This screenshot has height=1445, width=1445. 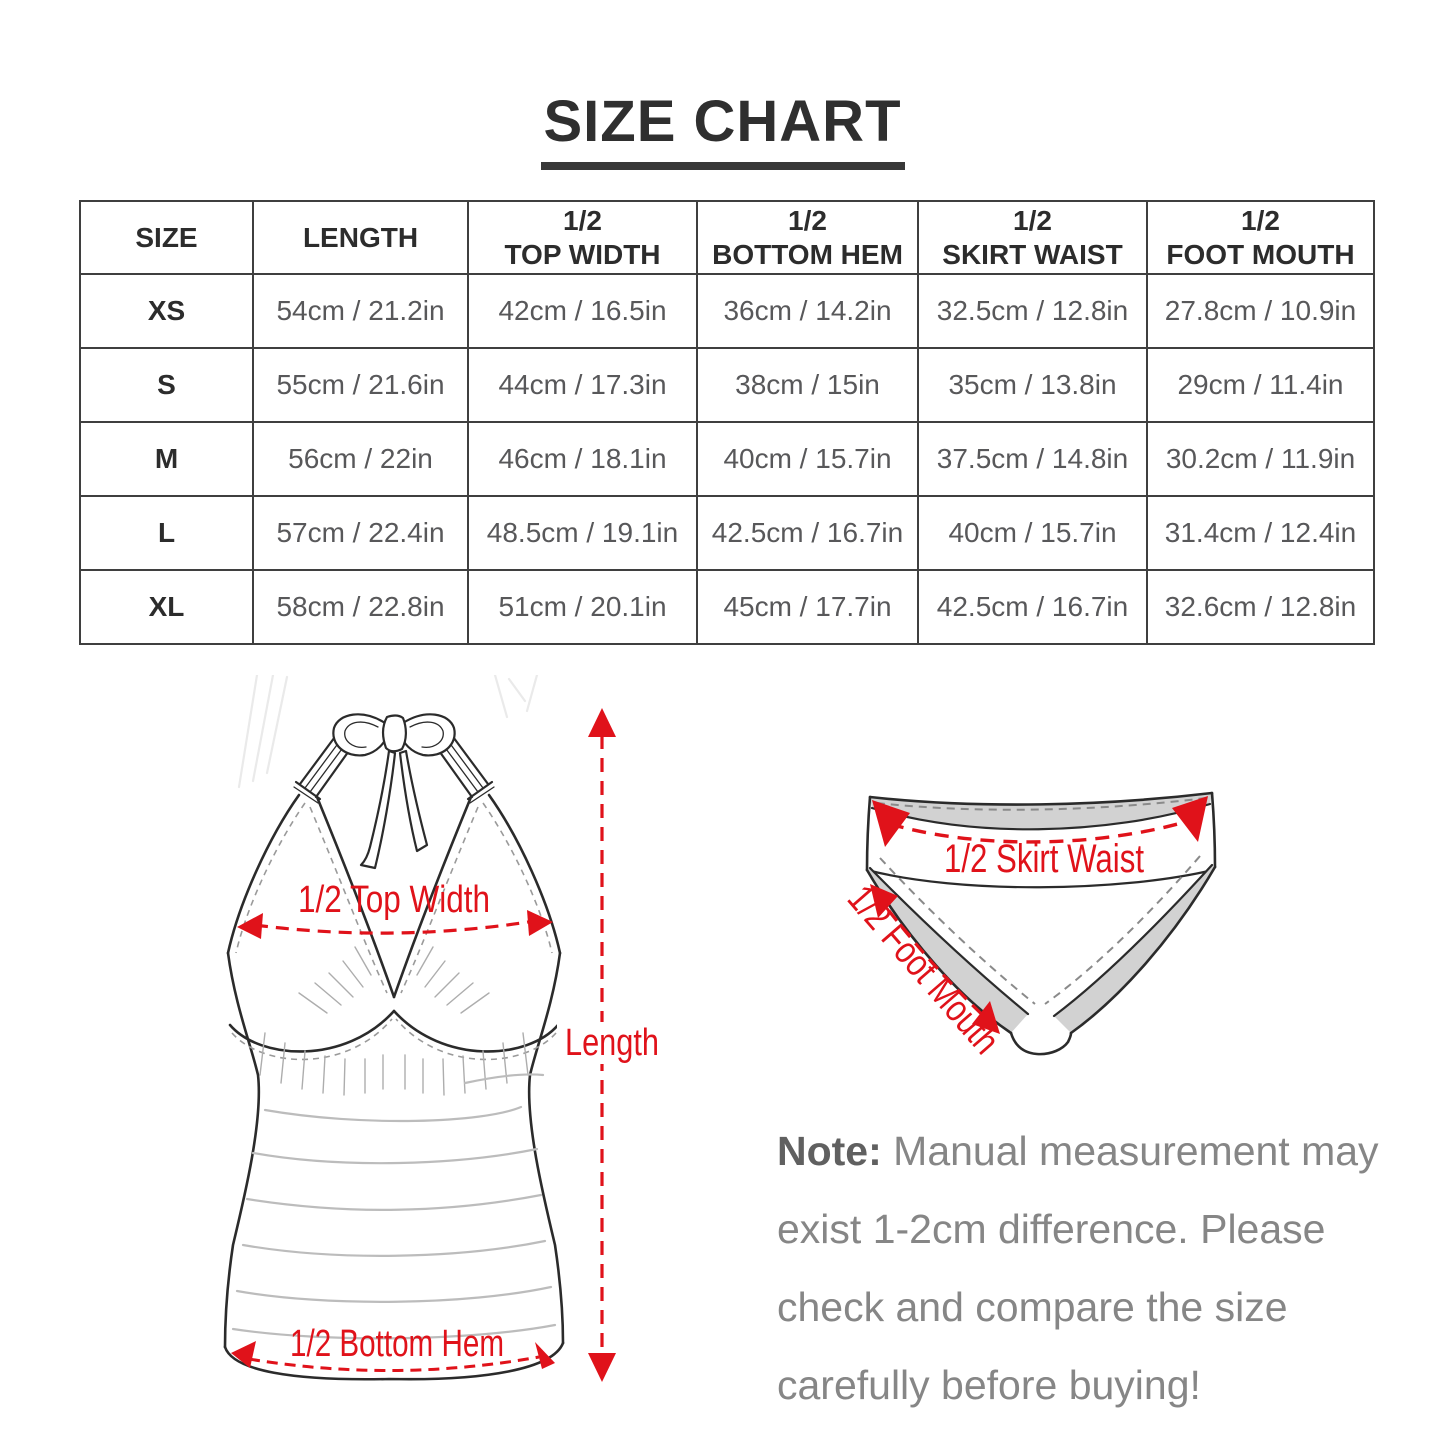 I want to click on skirt-waist-measure: 1/2 Skirt Waist, so click(x=1040, y=838).